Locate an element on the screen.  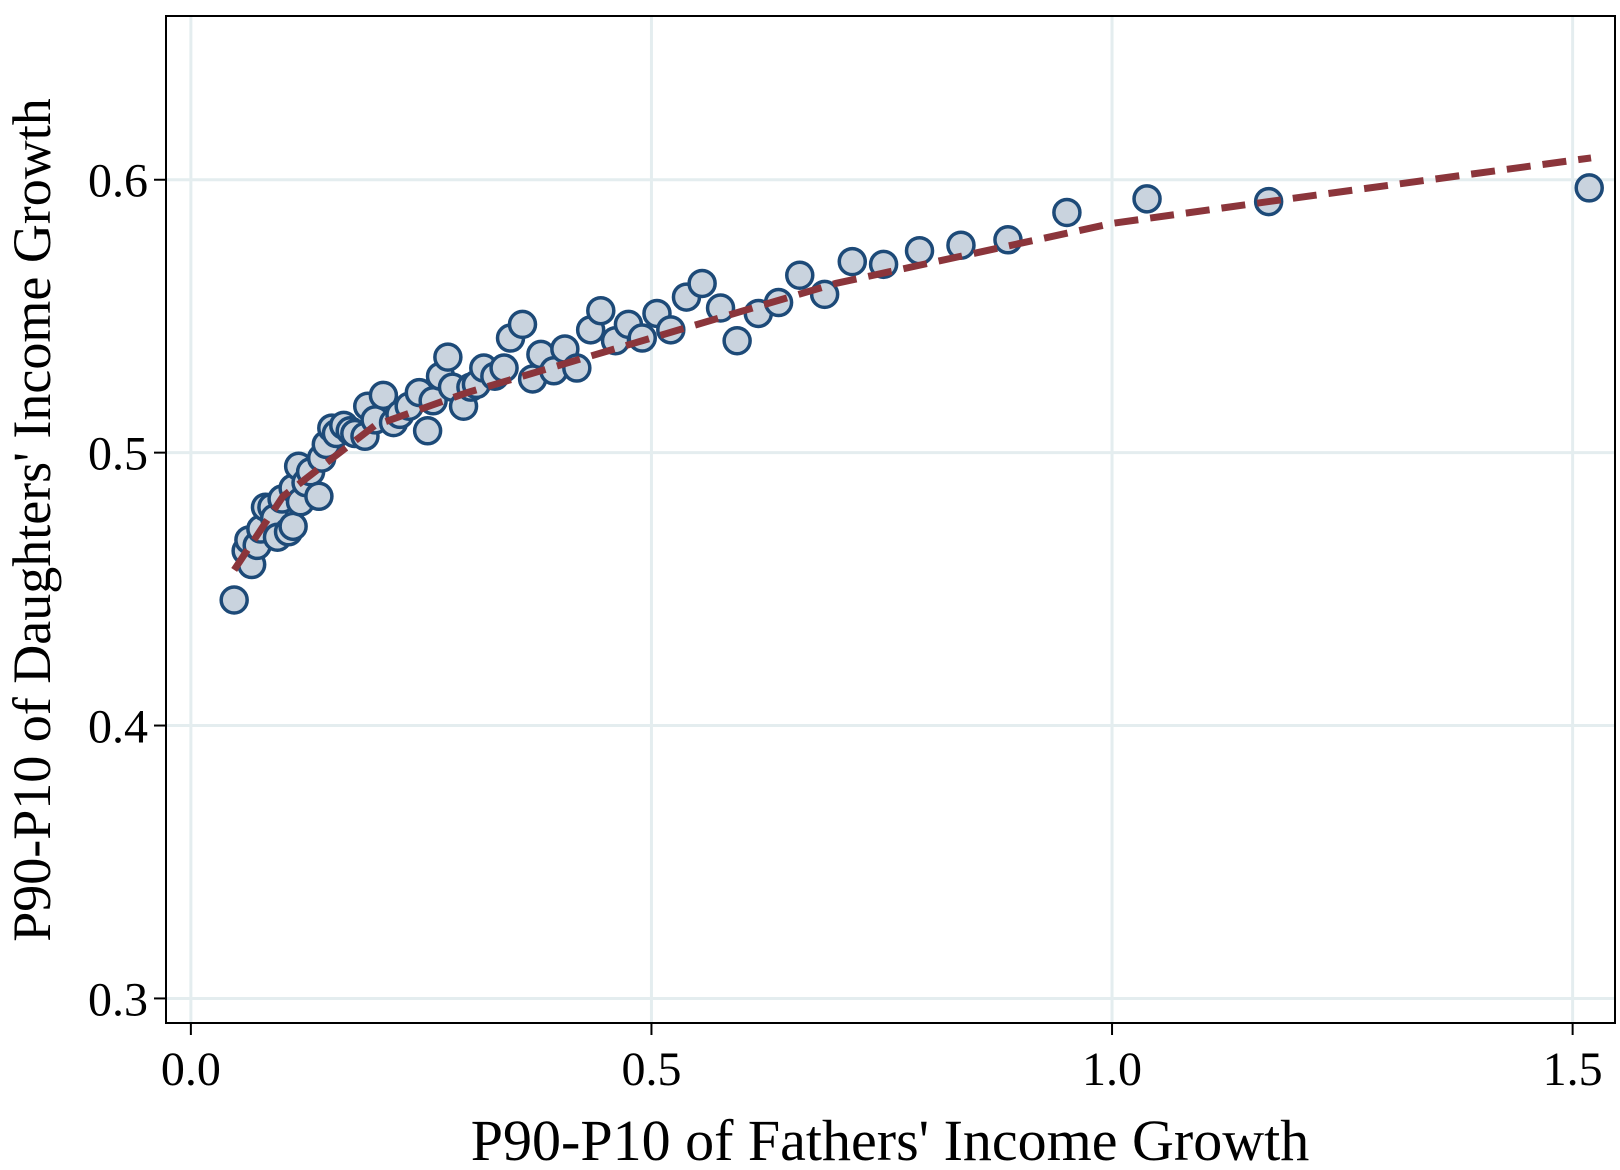
y-tick-label: 0.5 is located at coordinates (118, 454).